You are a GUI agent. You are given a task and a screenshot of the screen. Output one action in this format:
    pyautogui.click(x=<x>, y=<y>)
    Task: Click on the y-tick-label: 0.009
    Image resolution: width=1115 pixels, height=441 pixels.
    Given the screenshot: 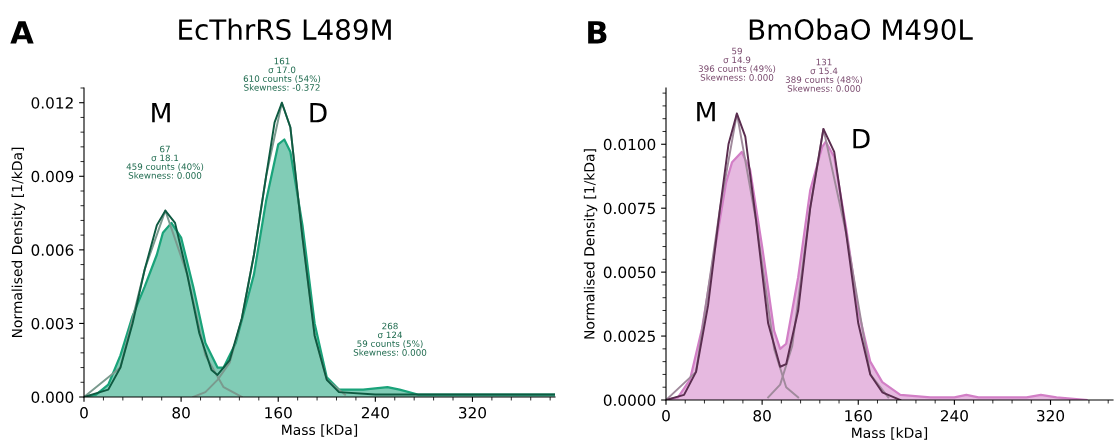 What is the action you would take?
    pyautogui.click(x=52, y=176)
    